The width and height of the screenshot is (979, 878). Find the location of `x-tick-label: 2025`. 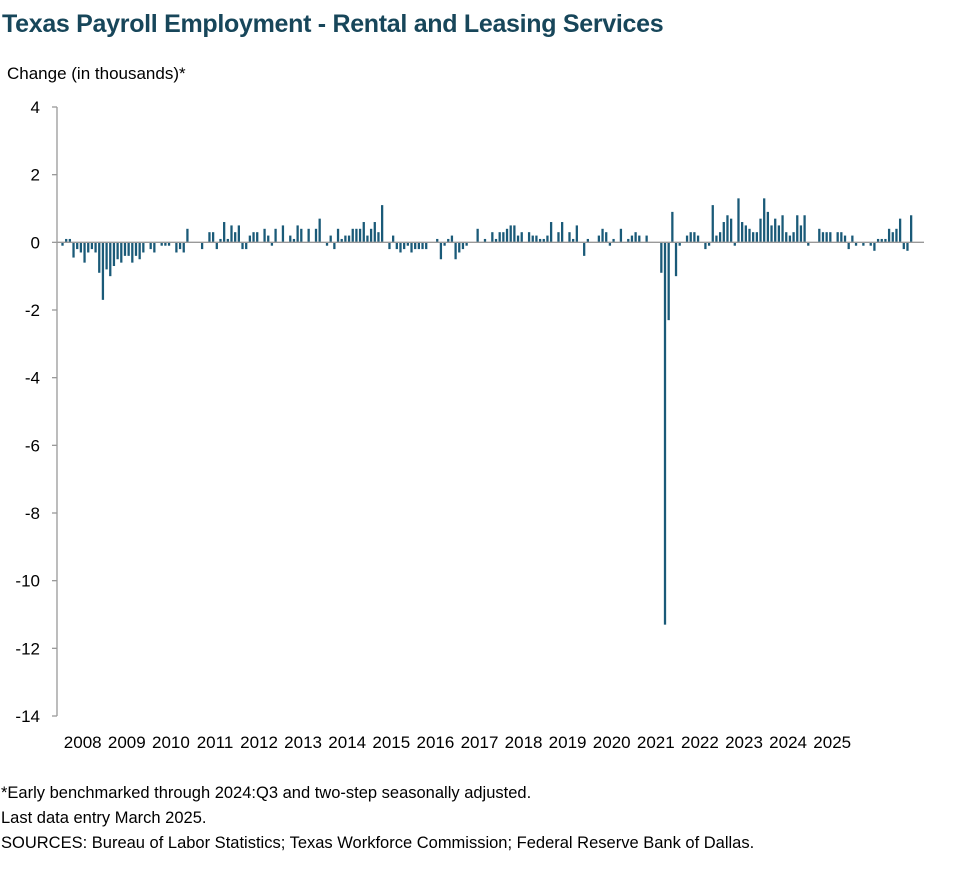

x-tick-label: 2025 is located at coordinates (832, 742).